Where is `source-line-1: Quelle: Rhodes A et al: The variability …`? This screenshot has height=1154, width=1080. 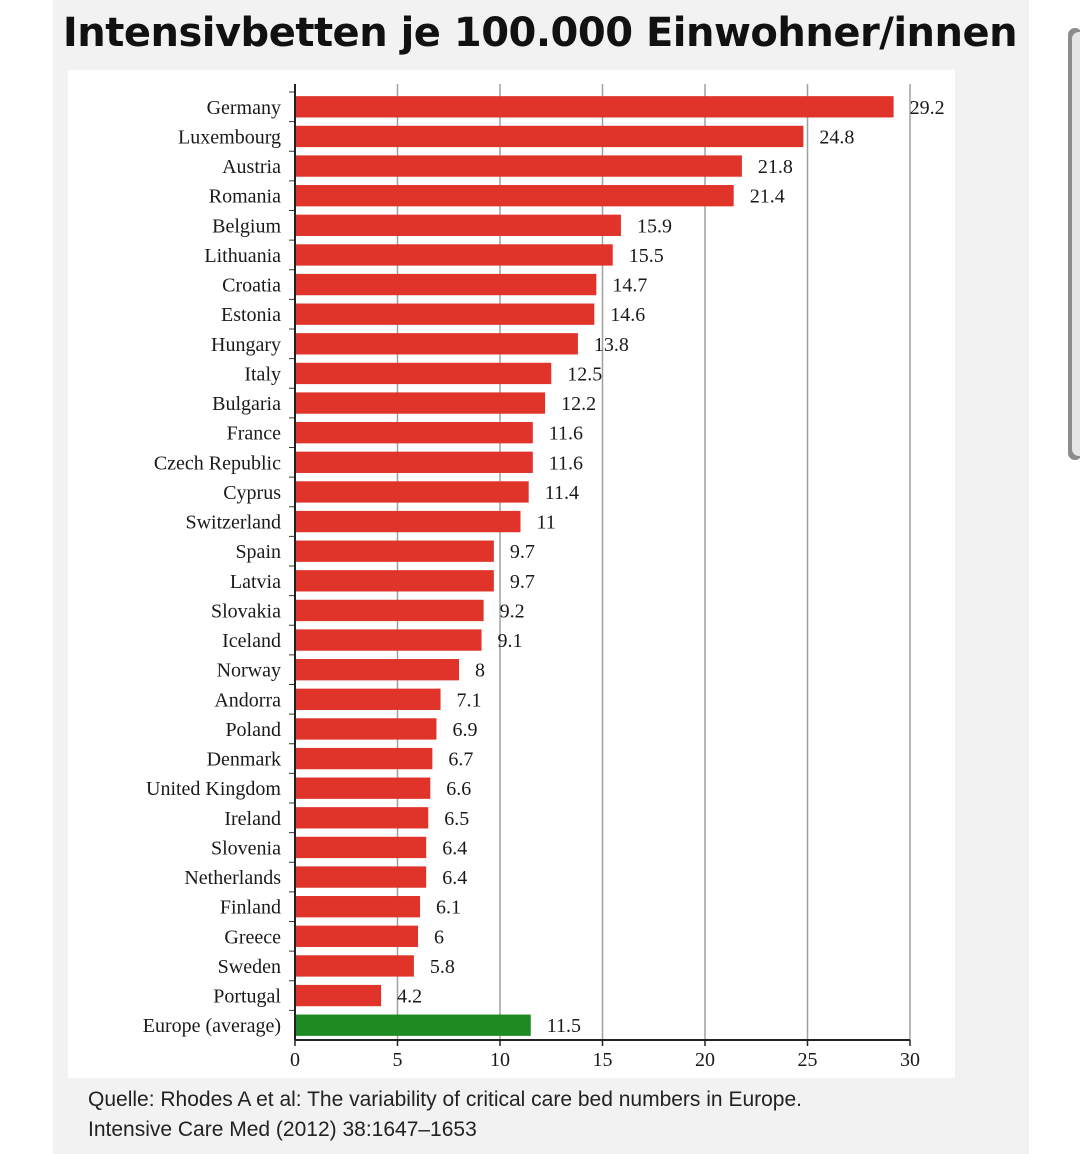 source-line-1: Quelle: Rhodes A et al: The variability … is located at coordinates (445, 1099).